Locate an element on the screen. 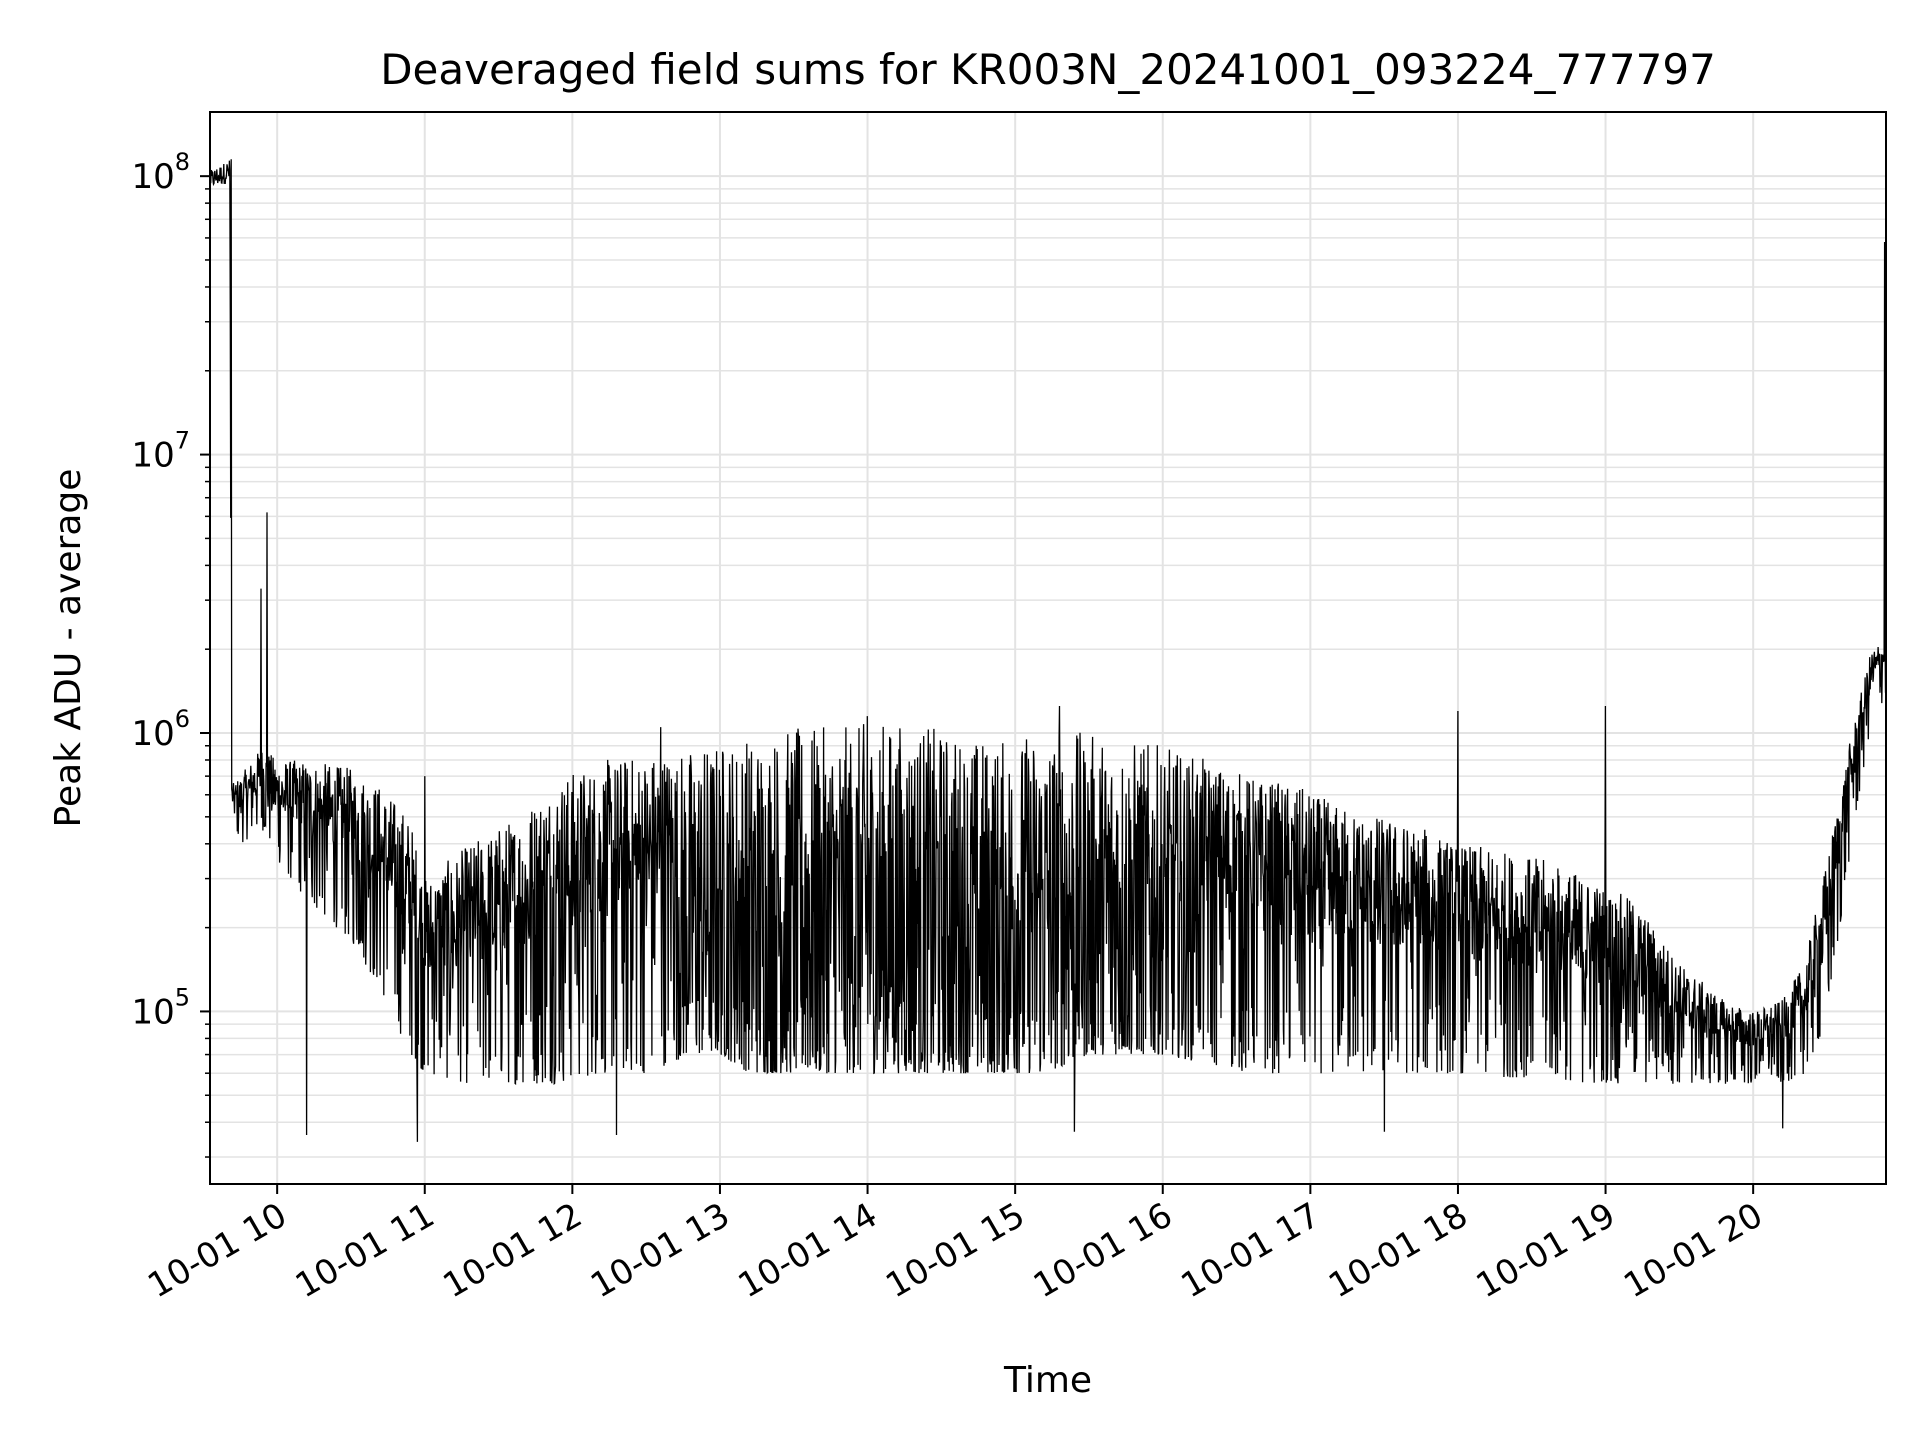 Image resolution: width=1920 pixels, height=1440 pixels. y-tick-label: 10⁸ is located at coordinates (160, 172).